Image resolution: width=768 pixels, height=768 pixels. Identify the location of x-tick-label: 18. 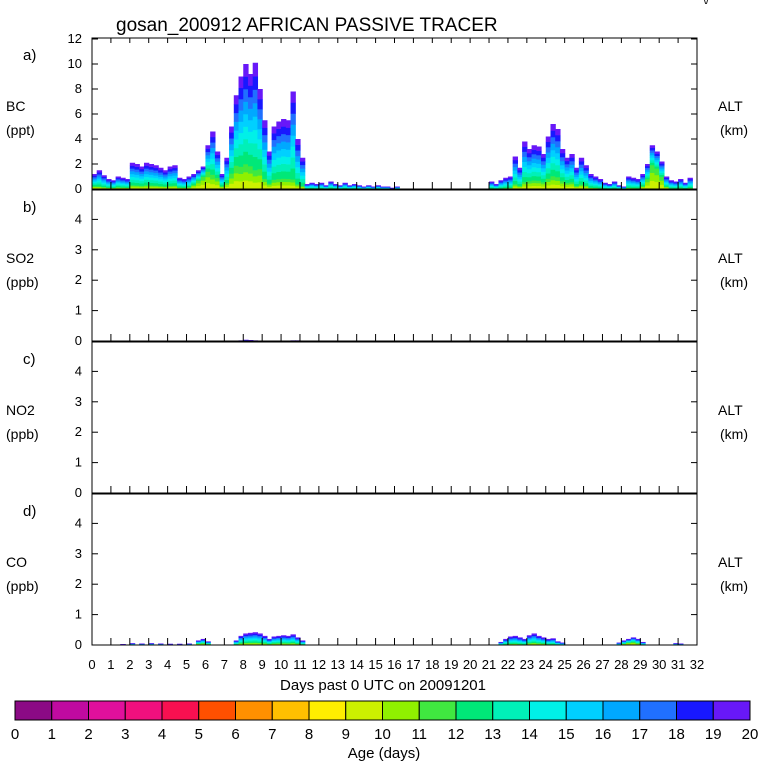
(432, 664).